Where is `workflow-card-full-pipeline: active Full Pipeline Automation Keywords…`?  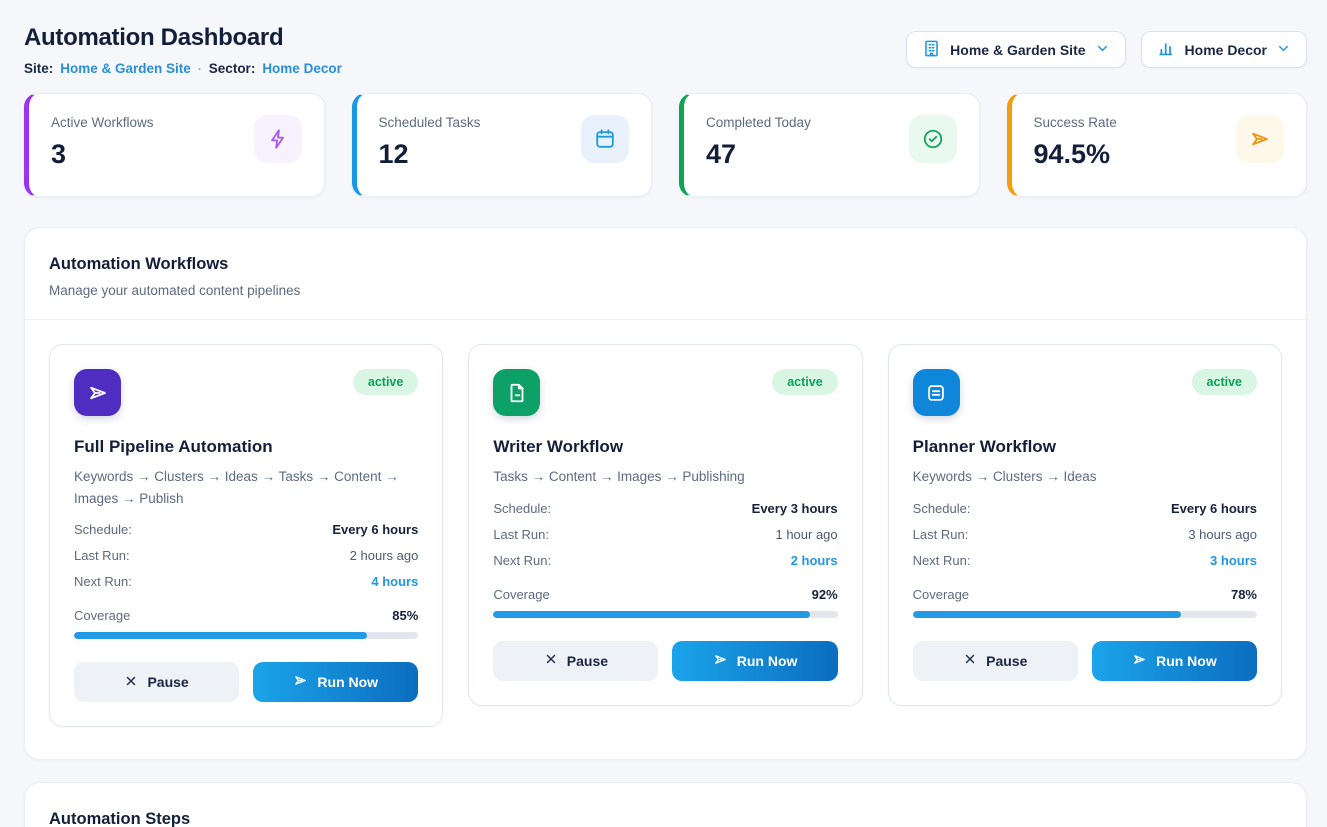
workflow-card-full-pipeline: active Full Pipeline Automation Keywords… is located at coordinates (246, 536).